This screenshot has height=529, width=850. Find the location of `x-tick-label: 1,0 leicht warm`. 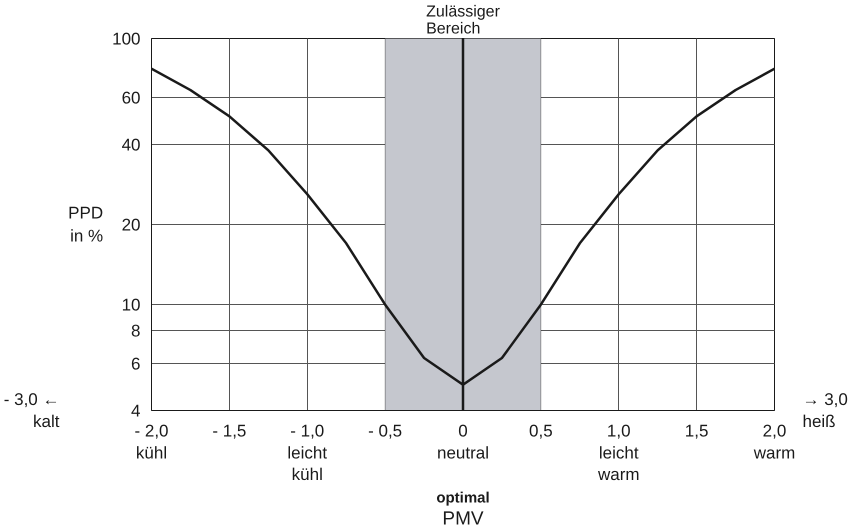

x-tick-label: 1,0 leicht warm is located at coordinates (618, 453).